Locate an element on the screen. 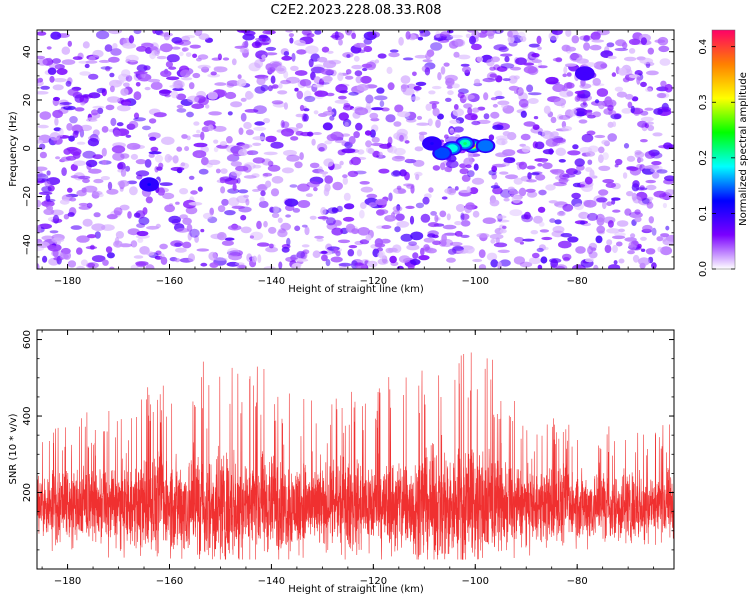  snr-x-tick-label: −180 is located at coordinates (67, 581).